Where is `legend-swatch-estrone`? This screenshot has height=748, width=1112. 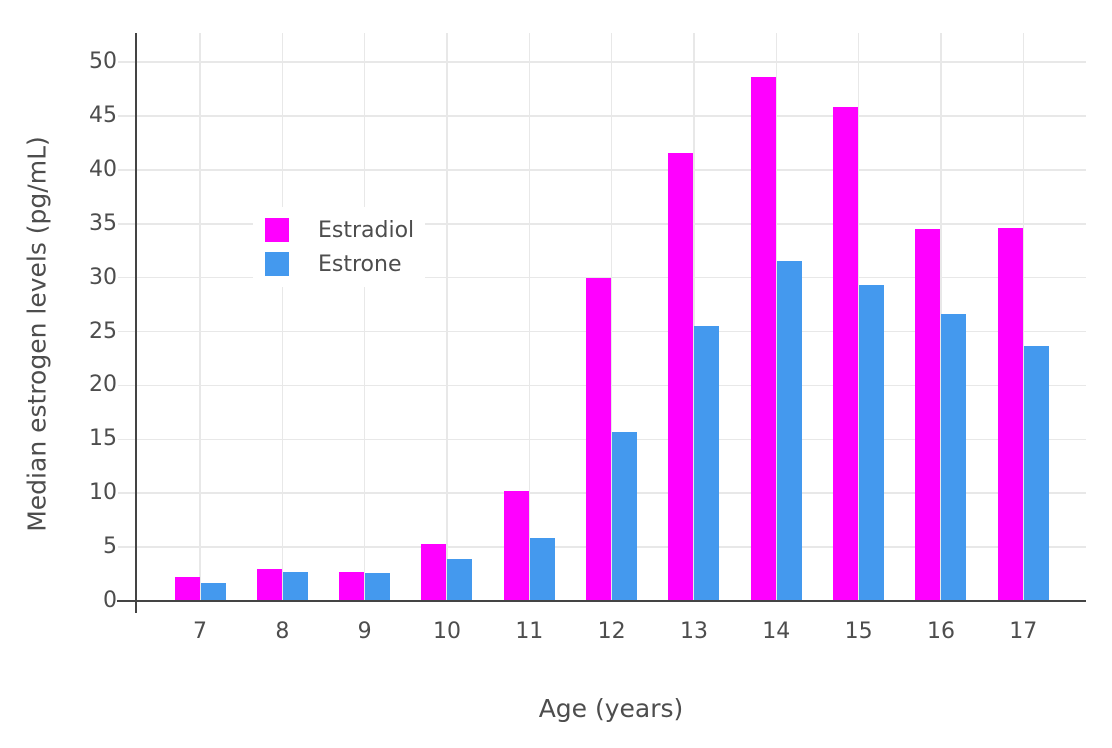 legend-swatch-estrone is located at coordinates (277, 264).